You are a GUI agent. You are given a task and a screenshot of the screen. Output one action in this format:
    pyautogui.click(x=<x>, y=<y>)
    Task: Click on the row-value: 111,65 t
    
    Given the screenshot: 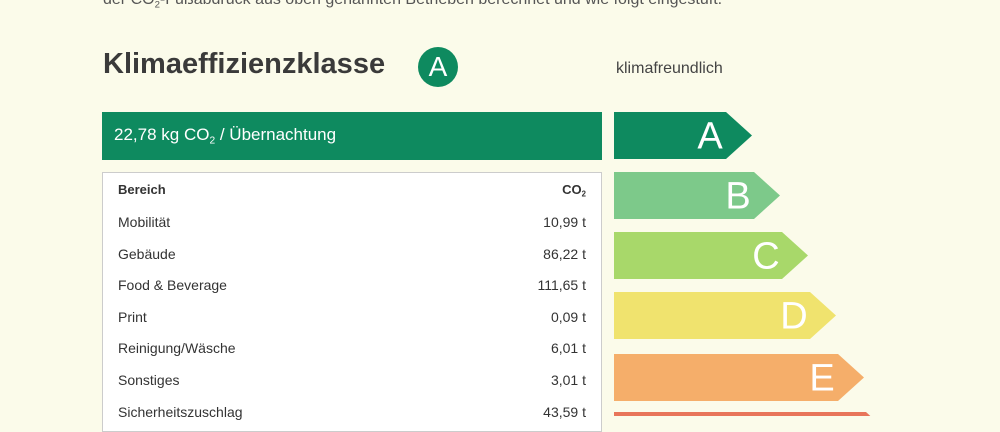 What is the action you would take?
    pyautogui.click(x=561, y=285)
    